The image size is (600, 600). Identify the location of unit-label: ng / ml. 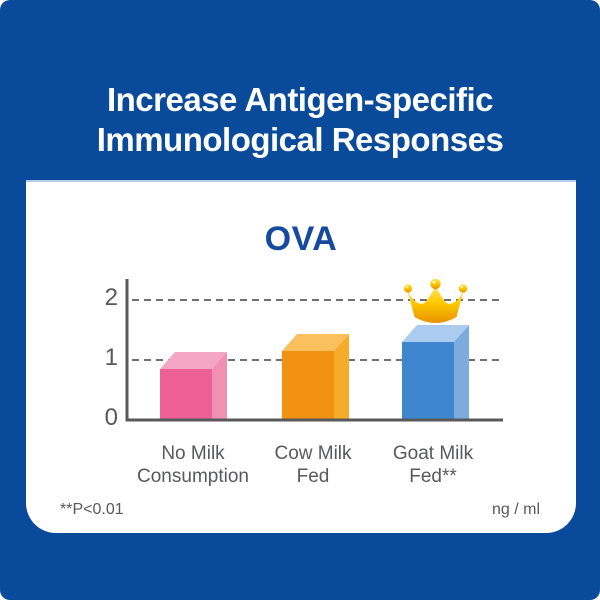
(515, 509).